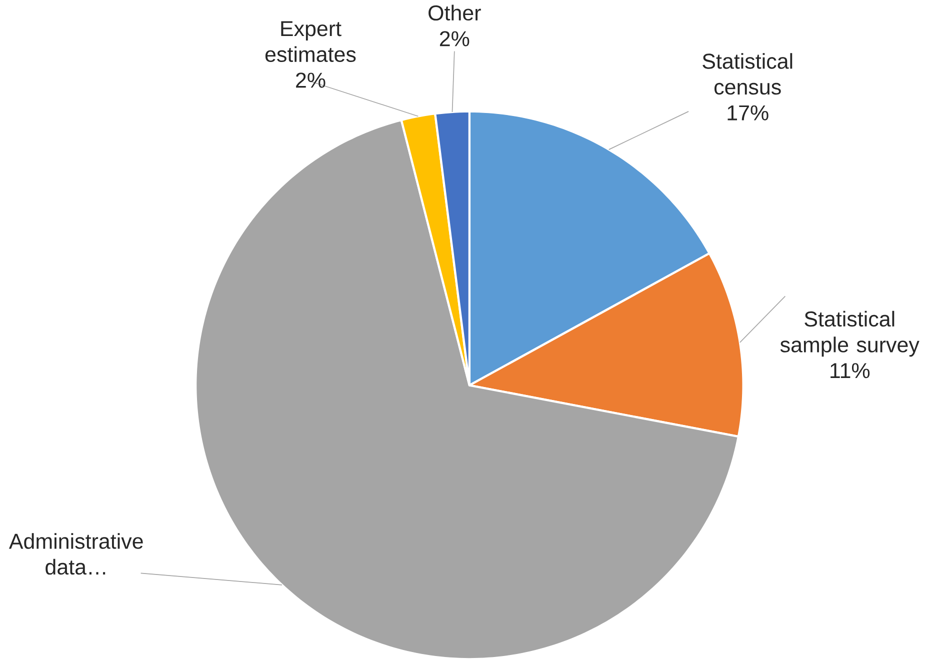 The image size is (926, 660). Describe the element at coordinates (454, 12) in the screenshot. I see `slice-label: Other` at that location.